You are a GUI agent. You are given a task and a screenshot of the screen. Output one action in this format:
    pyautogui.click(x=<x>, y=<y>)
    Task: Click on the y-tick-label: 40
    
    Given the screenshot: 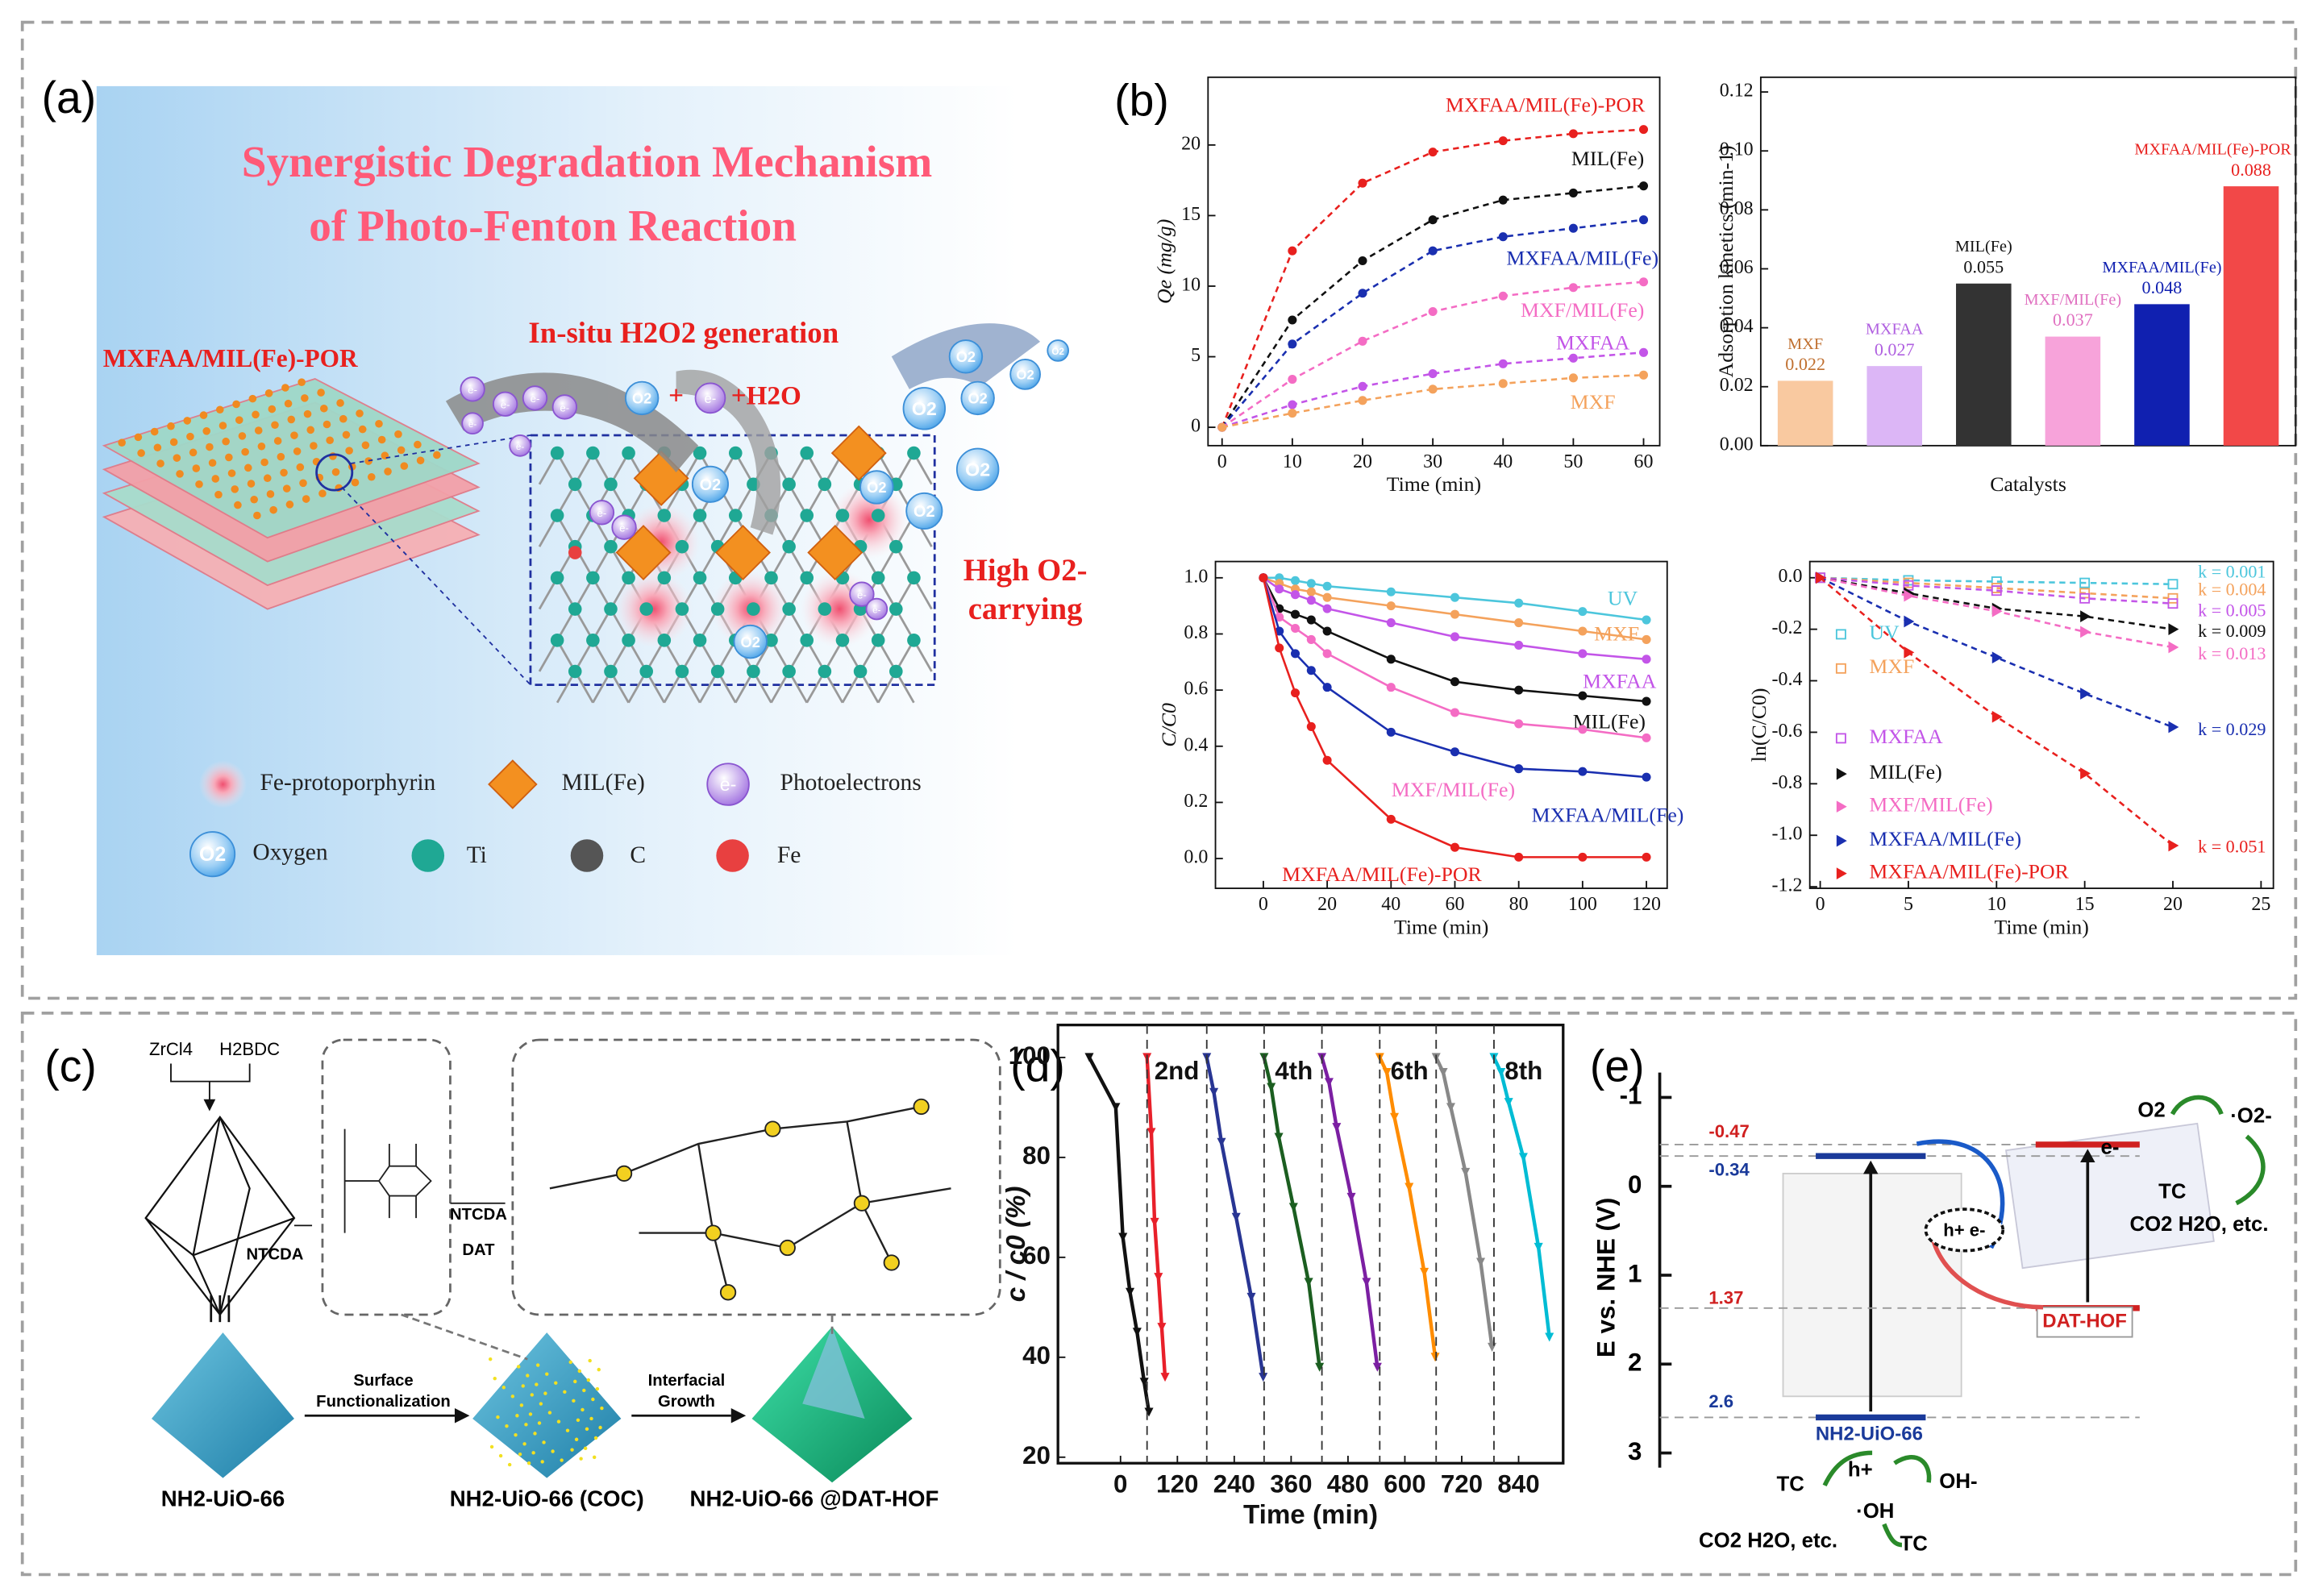 What is the action you would take?
    pyautogui.click(x=1036, y=1355)
    